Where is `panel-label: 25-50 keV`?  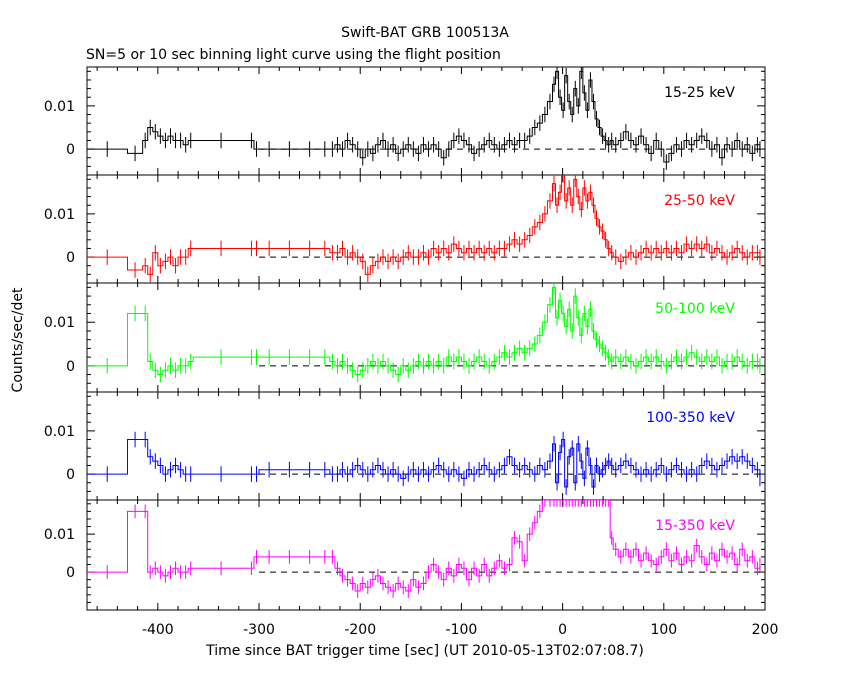
panel-label: 25-50 keV is located at coordinates (699, 201).